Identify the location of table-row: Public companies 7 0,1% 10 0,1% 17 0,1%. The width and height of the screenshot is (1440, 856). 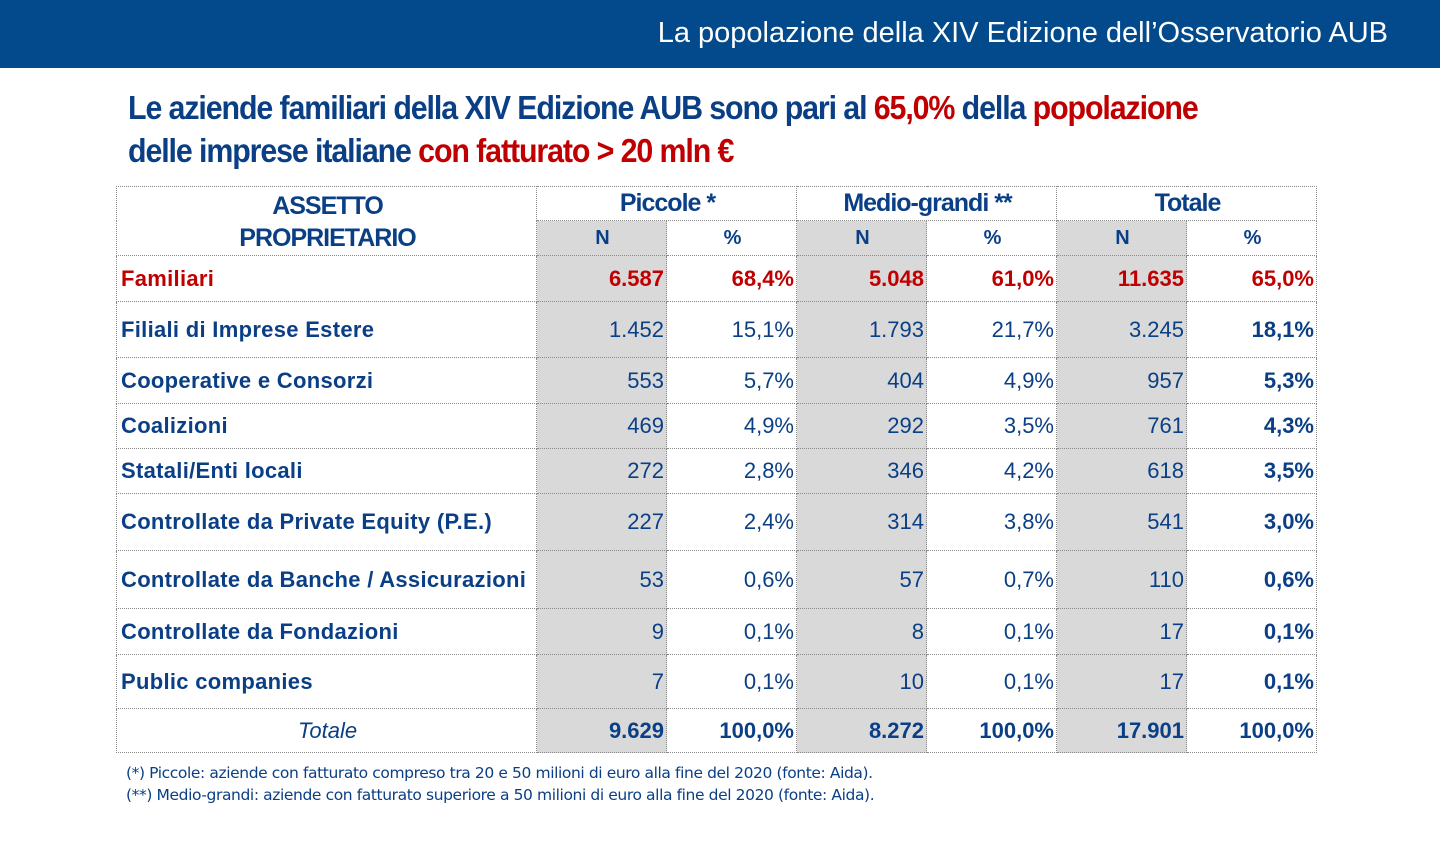
(716, 681).